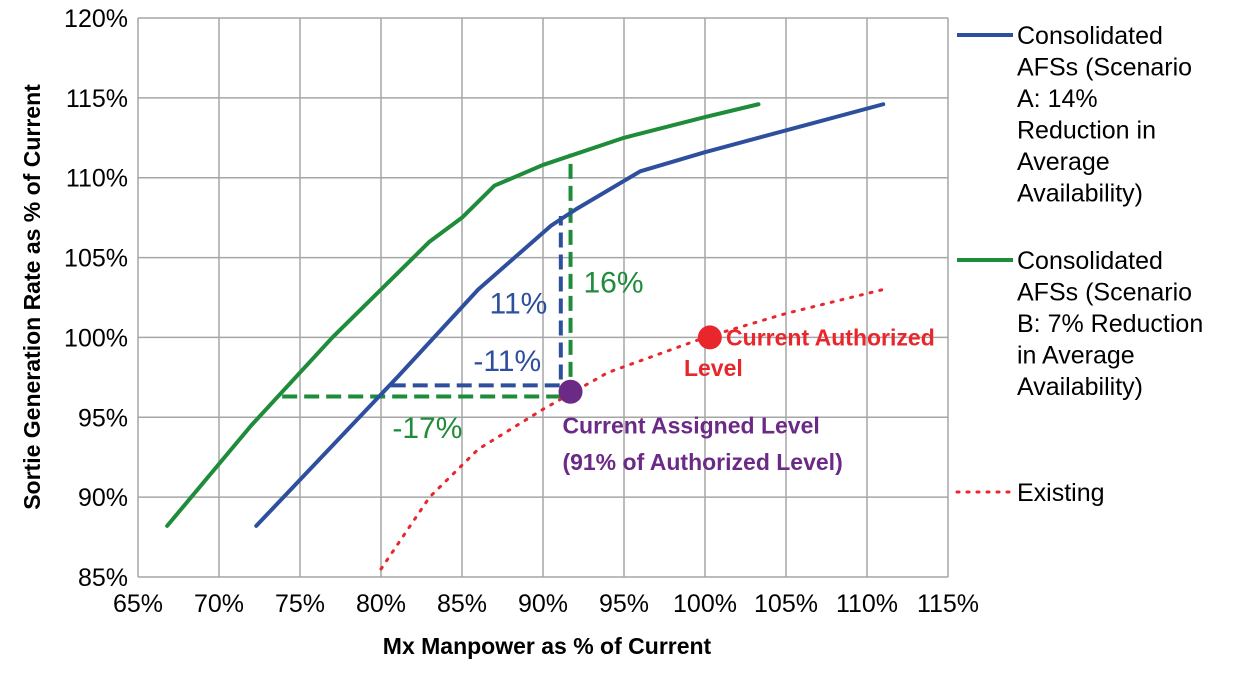 This screenshot has height=674, width=1241. What do you see at coordinates (96, 338) in the screenshot?
I see `y-tick-label: 100%` at bounding box center [96, 338].